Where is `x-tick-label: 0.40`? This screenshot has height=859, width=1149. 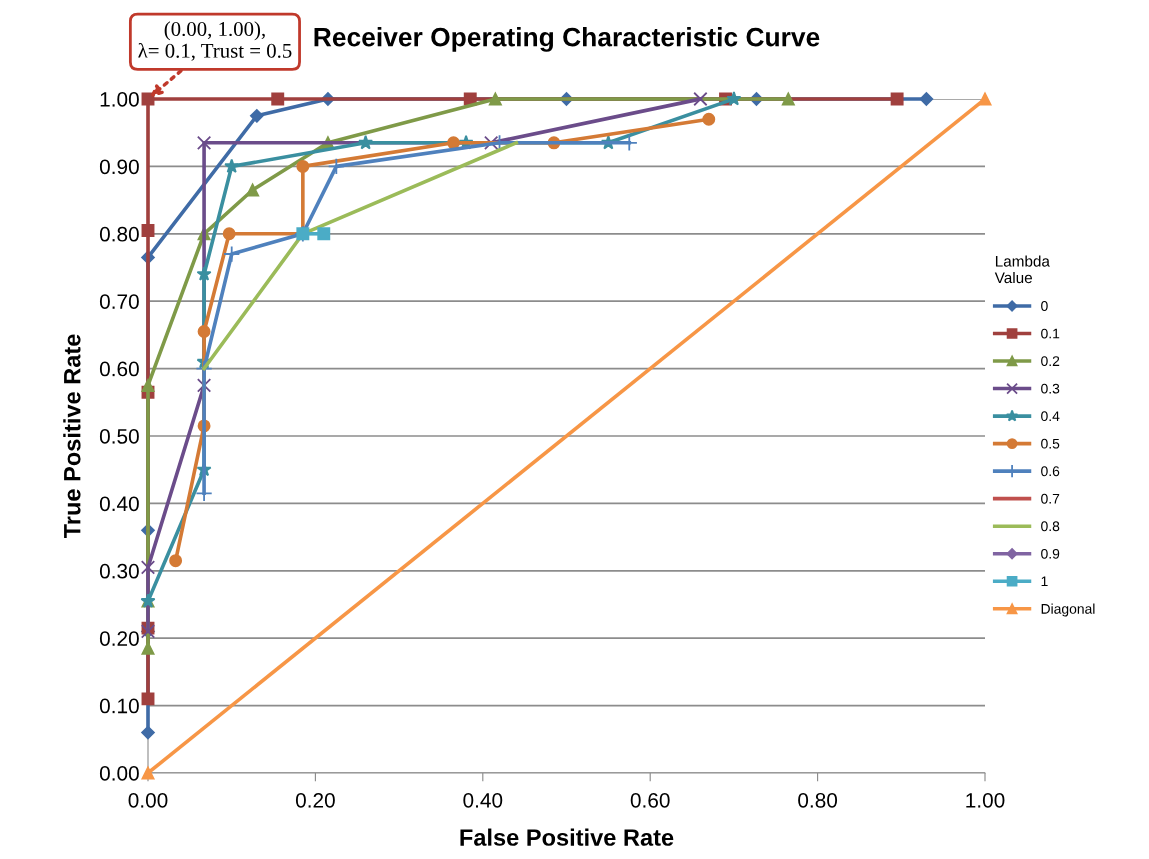
x-tick-label: 0.40 is located at coordinates (483, 800).